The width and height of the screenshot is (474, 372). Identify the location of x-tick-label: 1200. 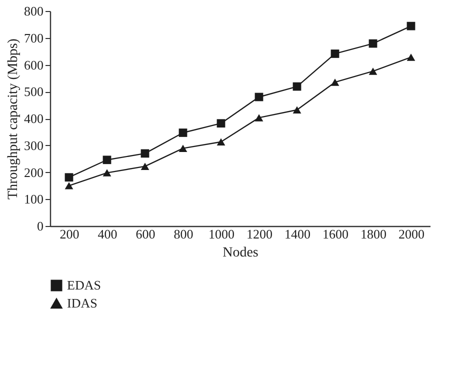
(259, 234).